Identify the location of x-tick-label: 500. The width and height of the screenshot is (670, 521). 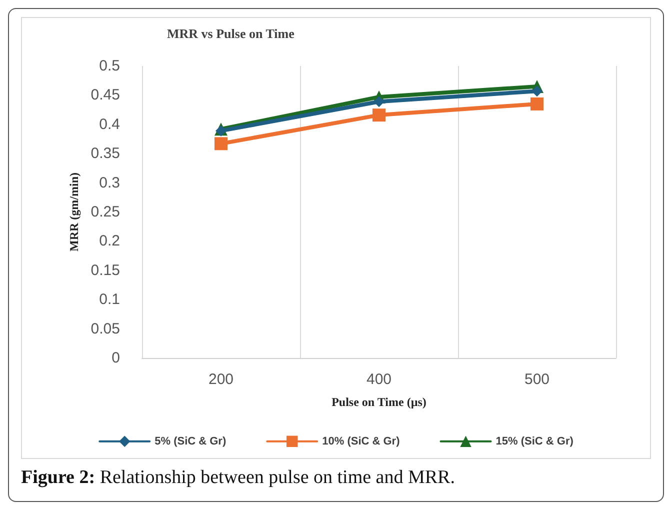
(537, 379).